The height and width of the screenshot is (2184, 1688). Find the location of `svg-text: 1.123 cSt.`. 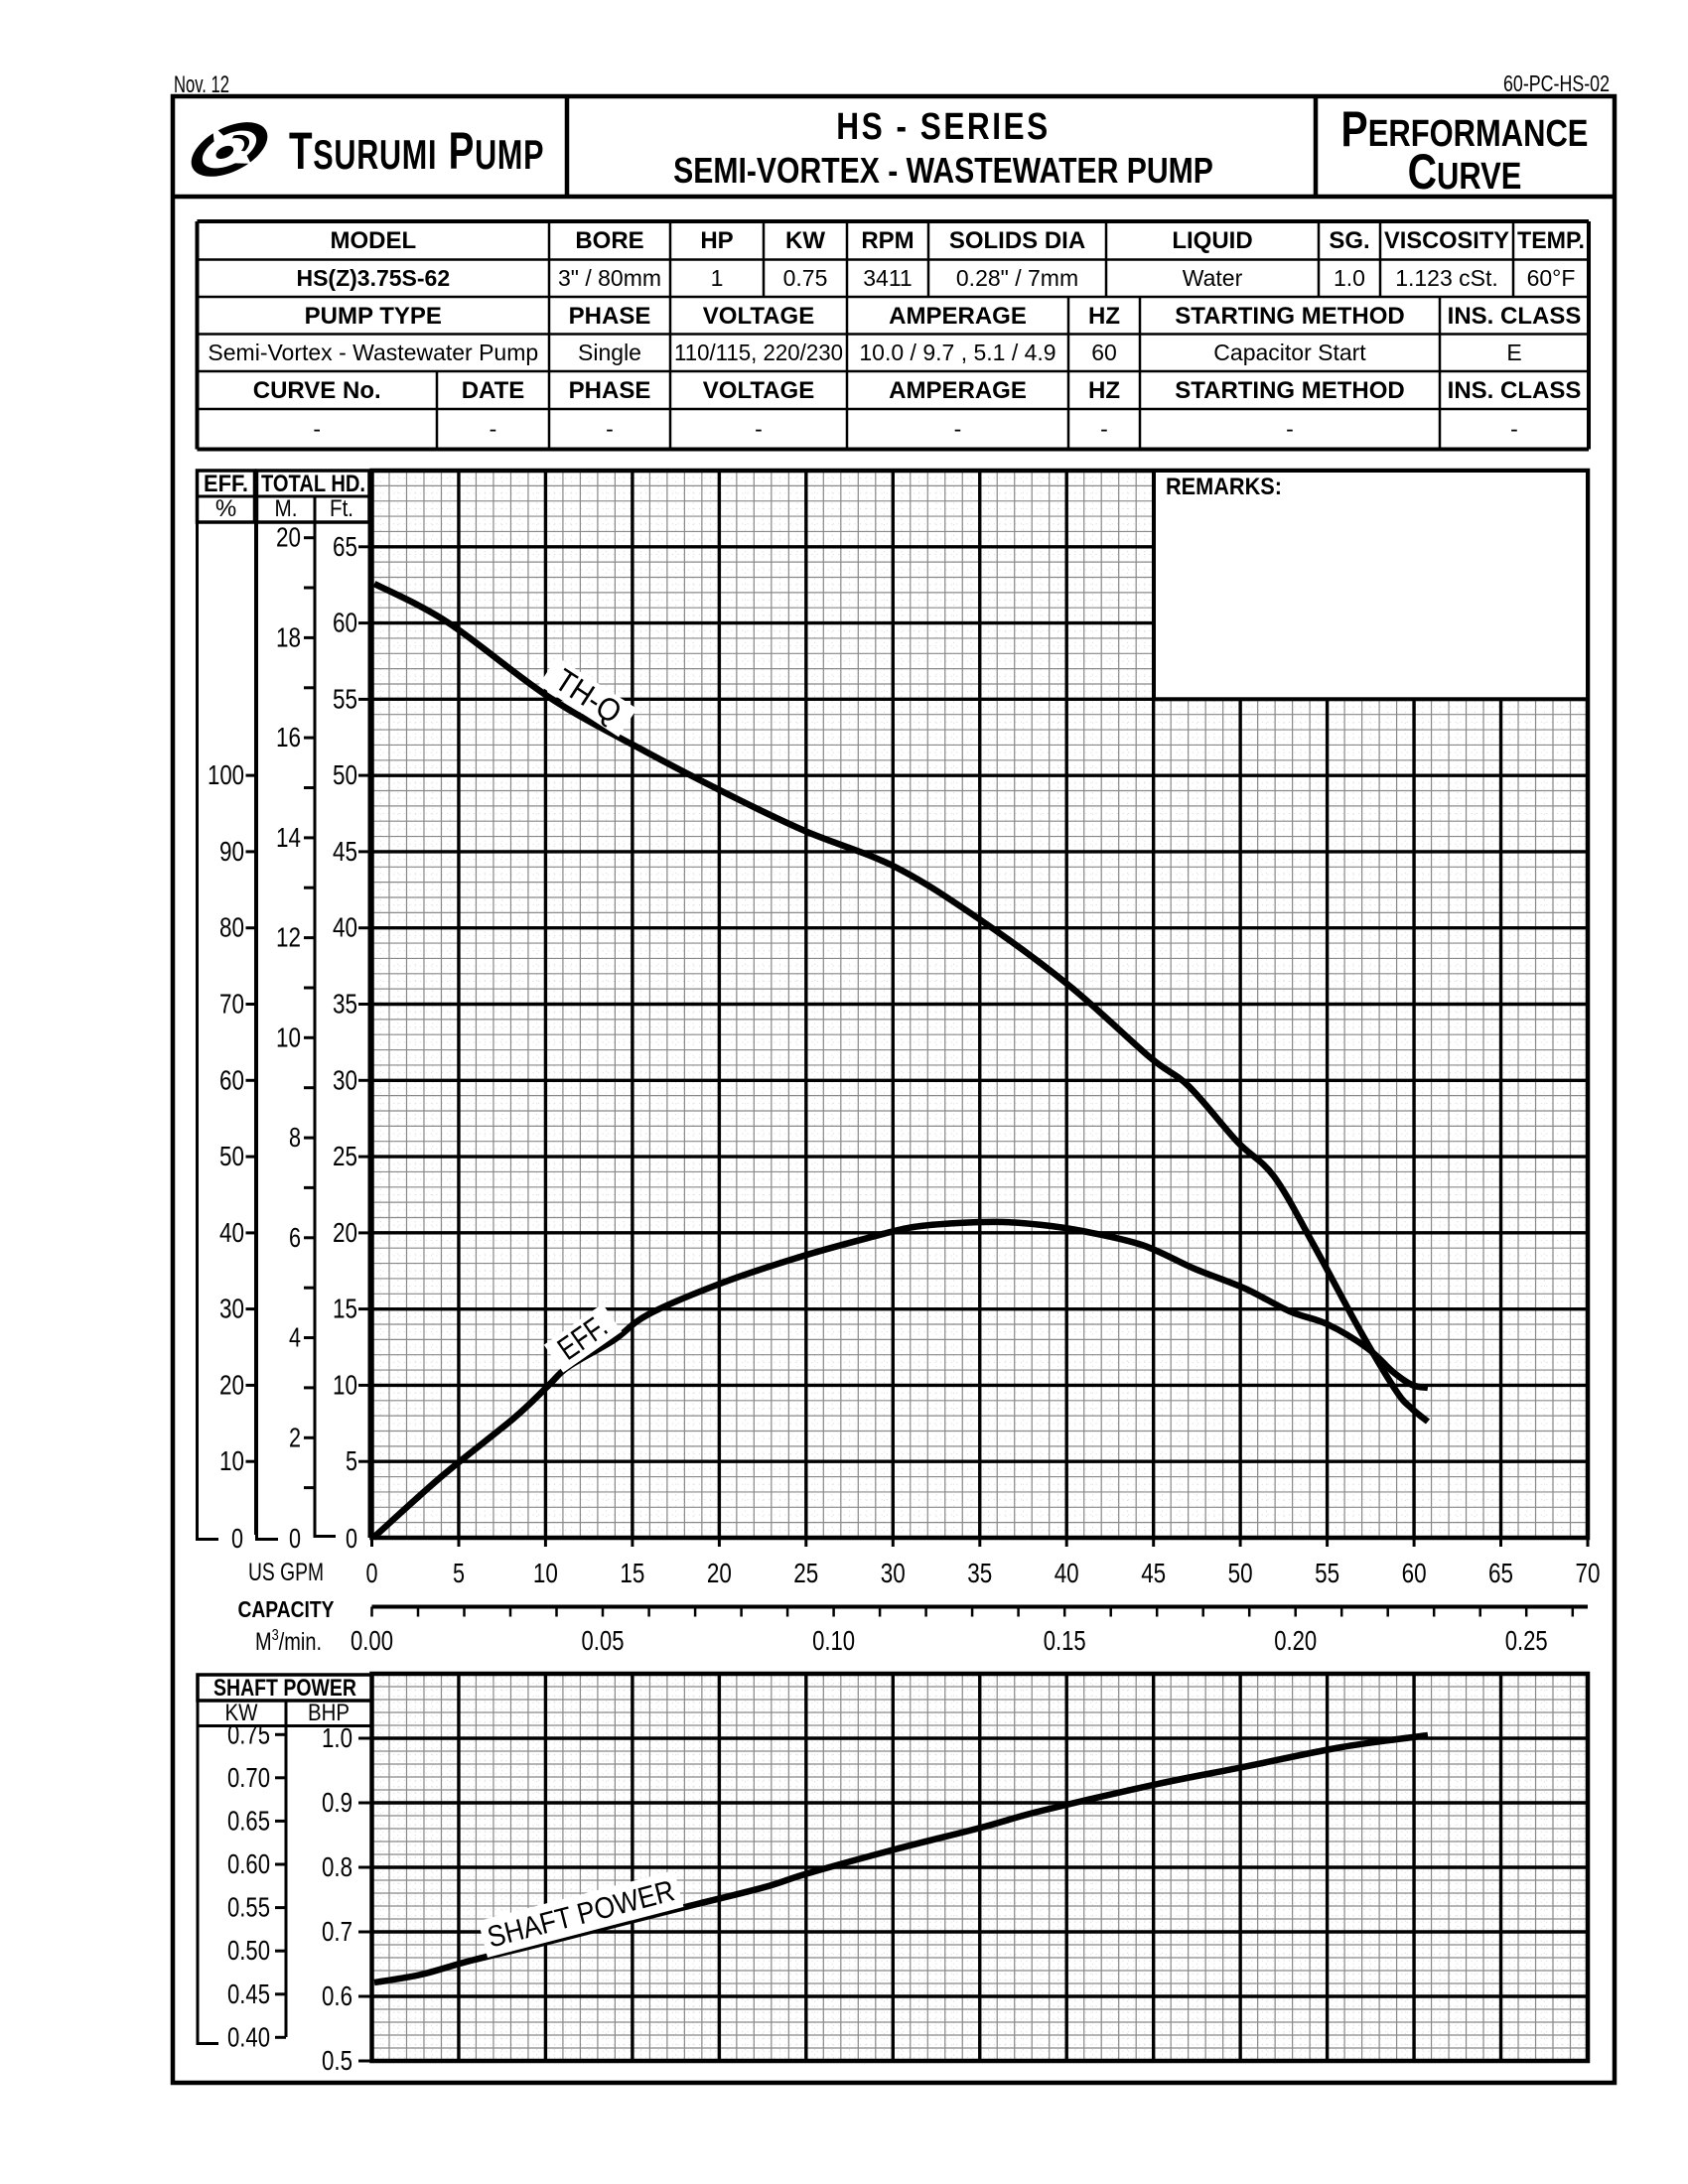

svg-text: 1.123 cSt. is located at coordinates (1446, 278).